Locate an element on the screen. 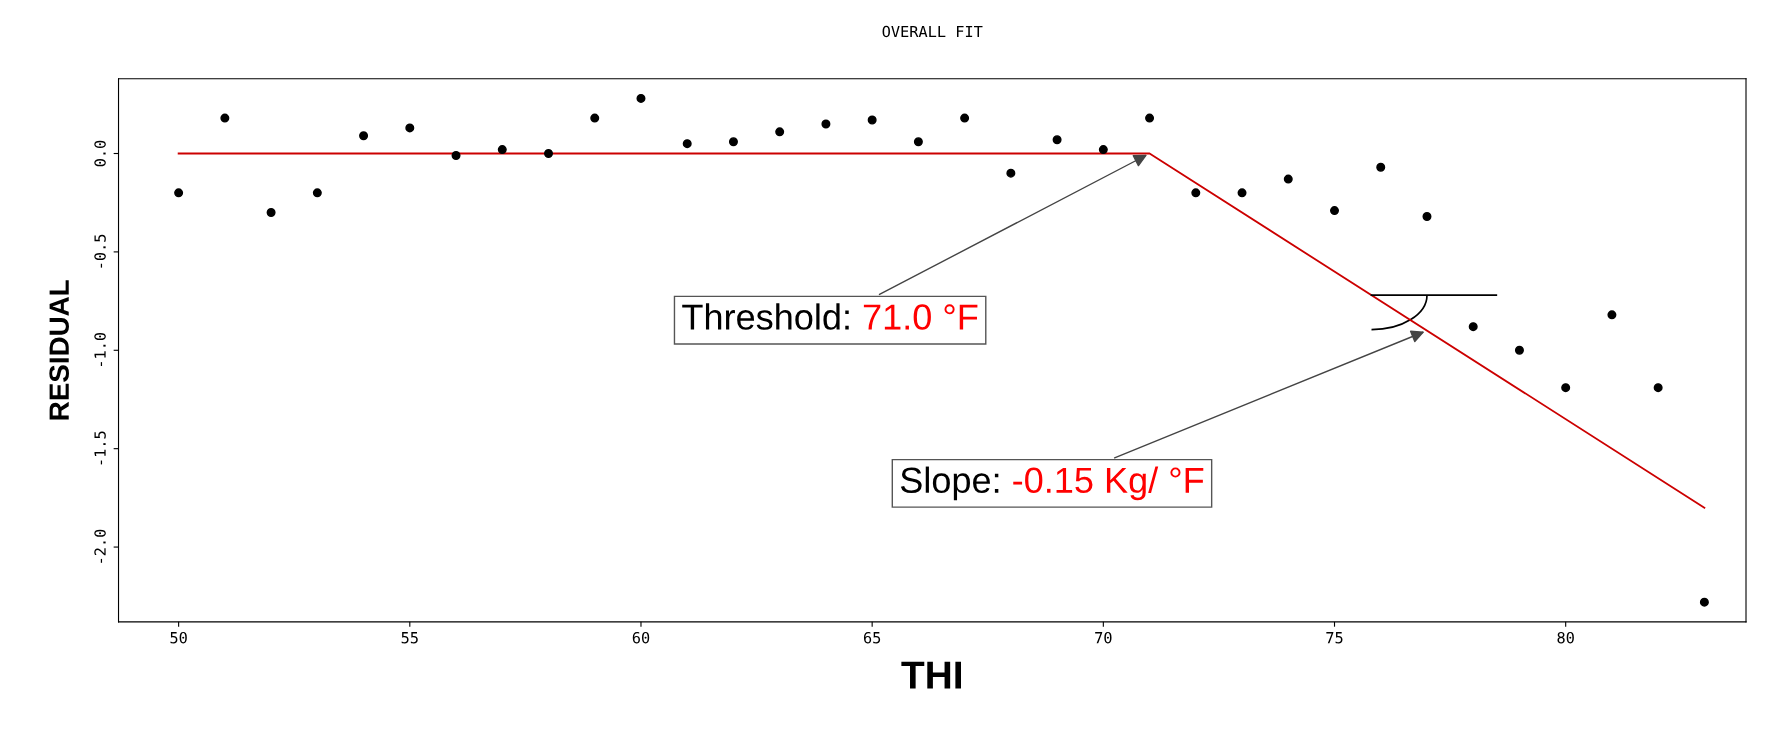 This screenshot has width=1769, height=729. y-tick-label: -1.0 is located at coordinates (100, 349).